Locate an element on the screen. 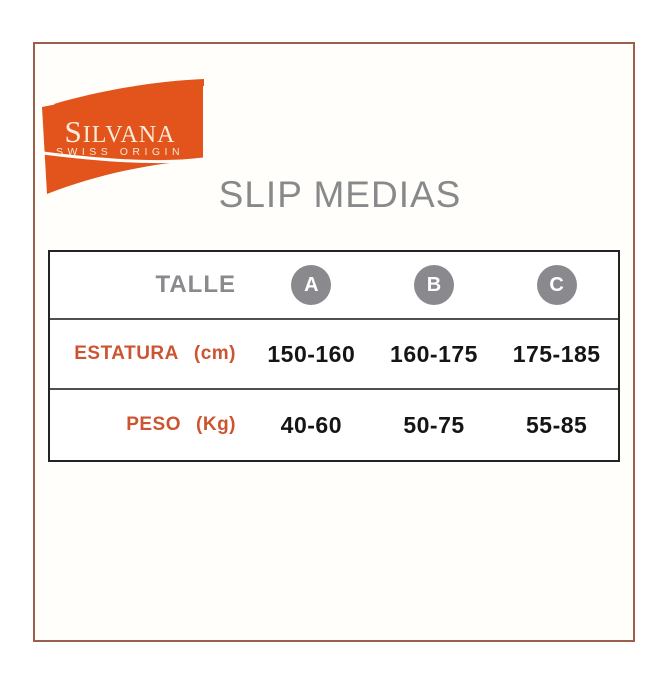  brand-tagline: SWISS ORIGIN is located at coordinates (120, 152).